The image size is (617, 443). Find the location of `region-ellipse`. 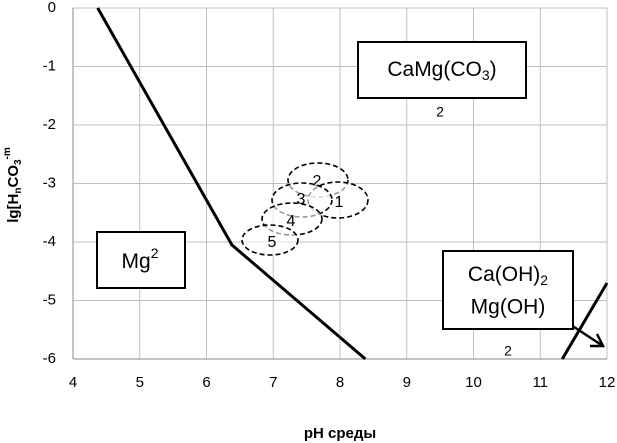

region-ellipse is located at coordinates (270, 240).